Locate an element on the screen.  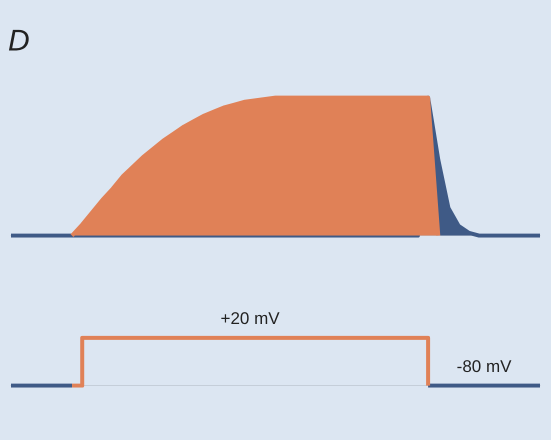
chart-title: D is located at coordinates (19, 41).